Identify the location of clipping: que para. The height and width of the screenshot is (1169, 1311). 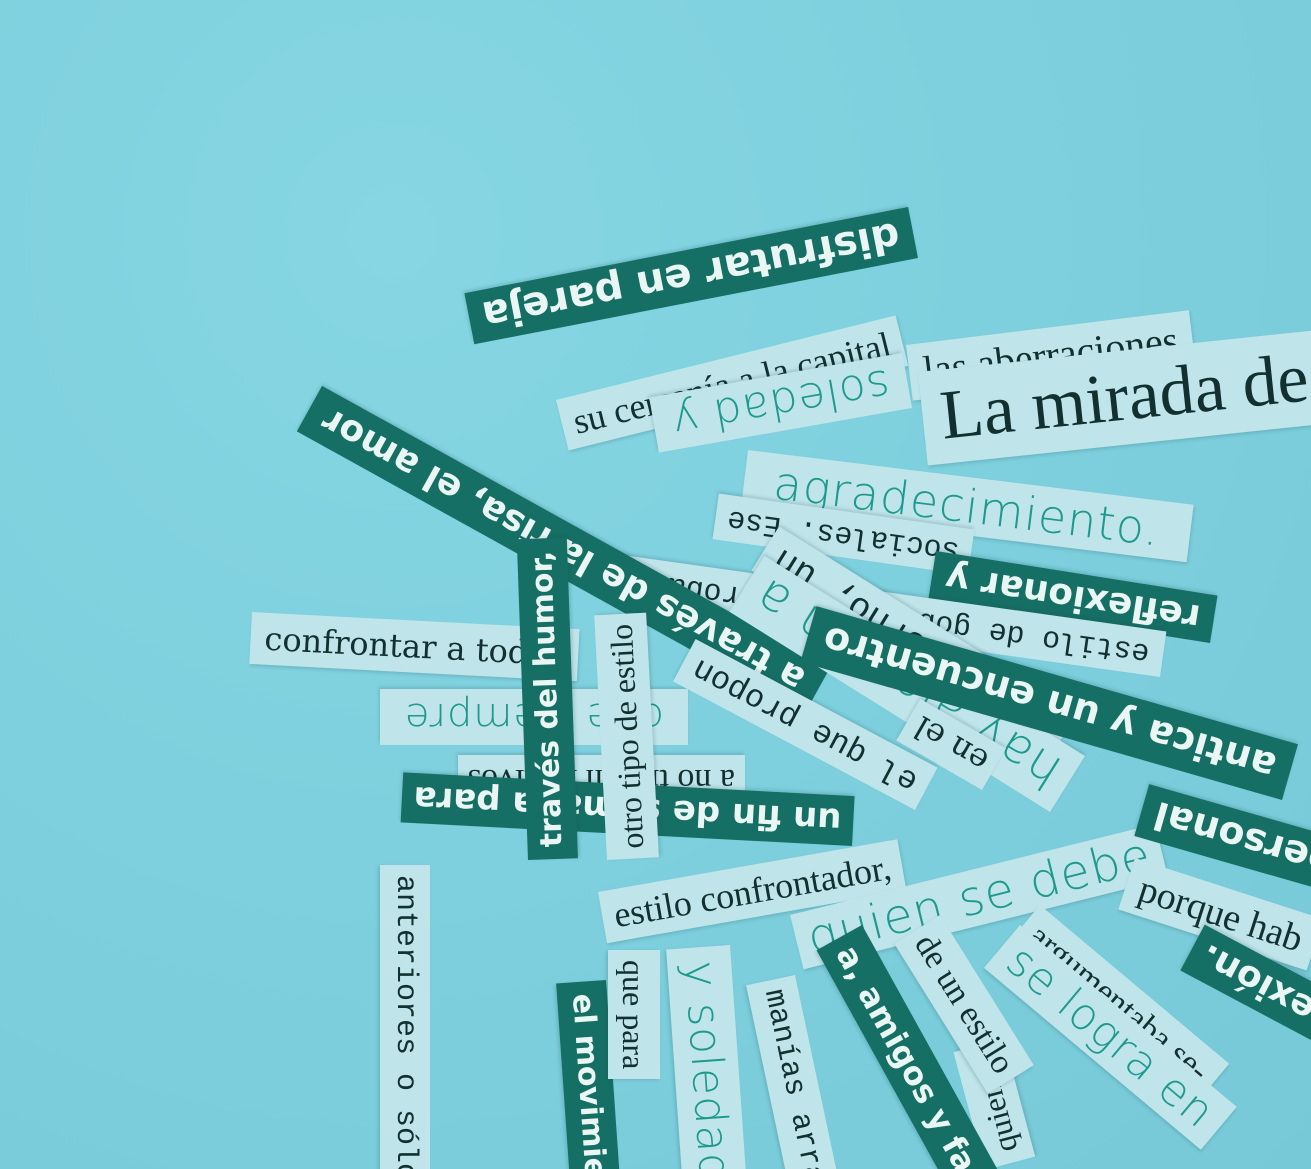
(634, 1015).